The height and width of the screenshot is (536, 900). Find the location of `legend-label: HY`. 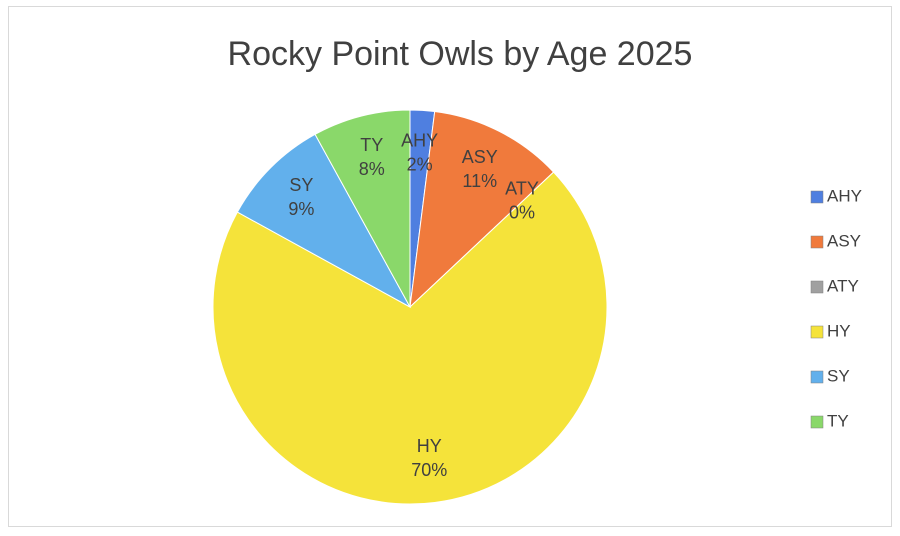

legend-label: HY is located at coordinates (839, 330).